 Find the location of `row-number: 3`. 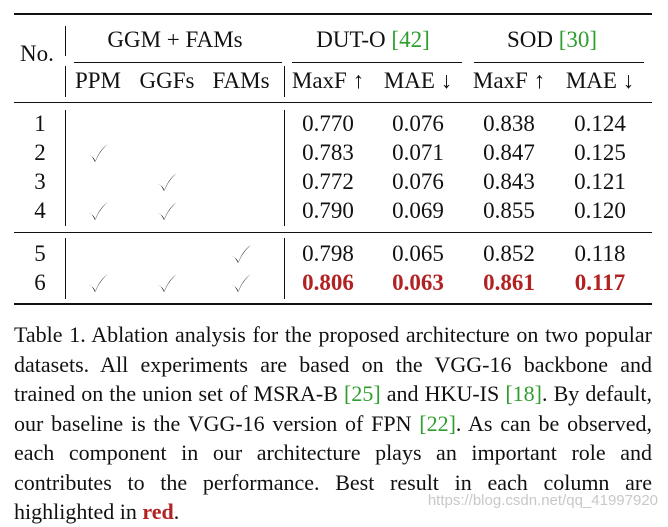

row-number: 3 is located at coordinates (40, 181).